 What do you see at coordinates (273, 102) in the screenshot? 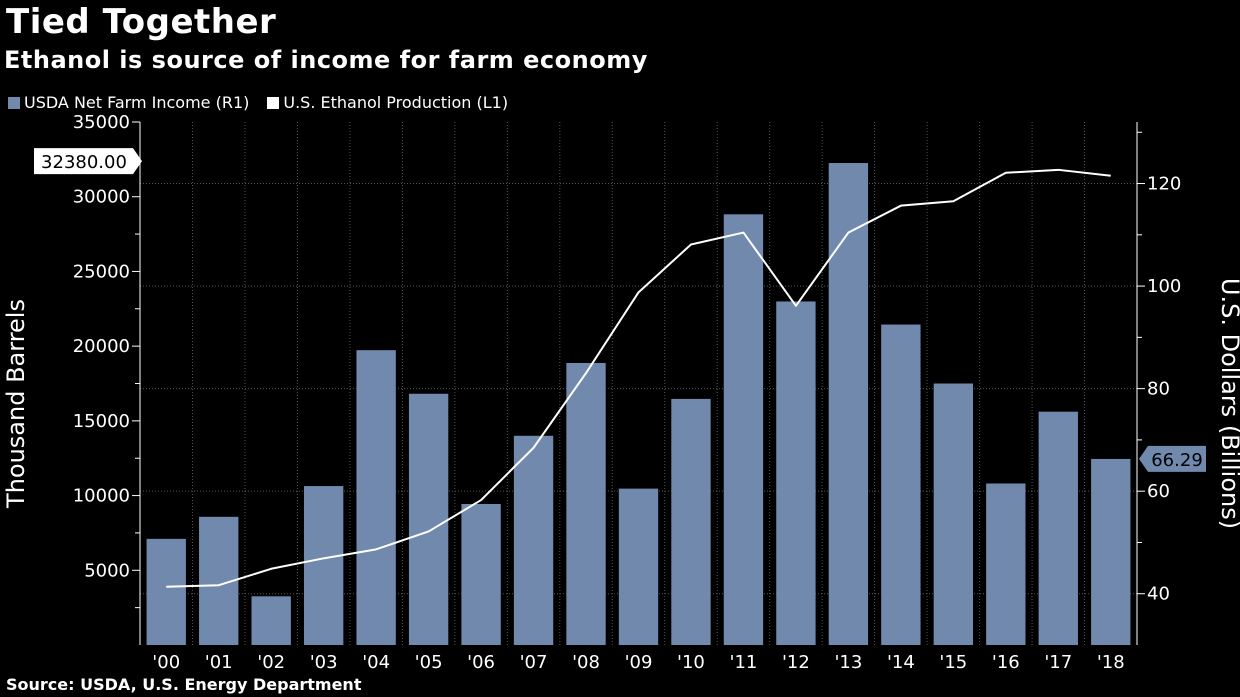
I see `legend-swatch-ethanol` at bounding box center [273, 102].